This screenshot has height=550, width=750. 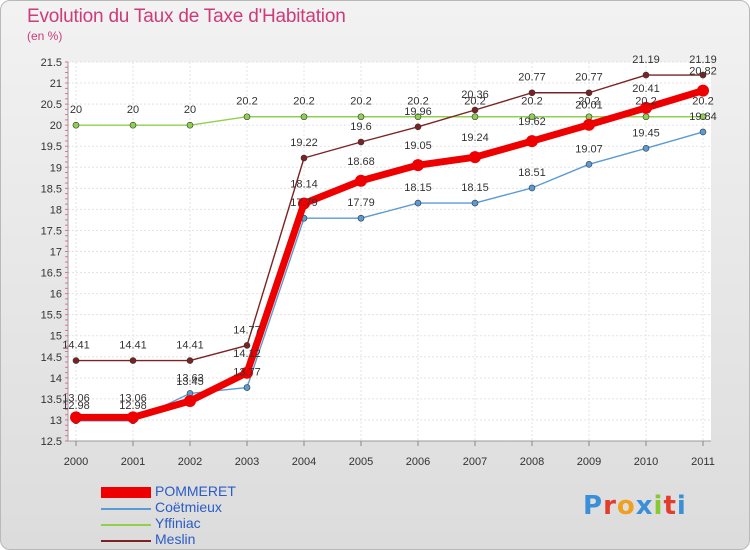 I want to click on legend-item-pommeret: POMMERET, so click(x=211, y=491).